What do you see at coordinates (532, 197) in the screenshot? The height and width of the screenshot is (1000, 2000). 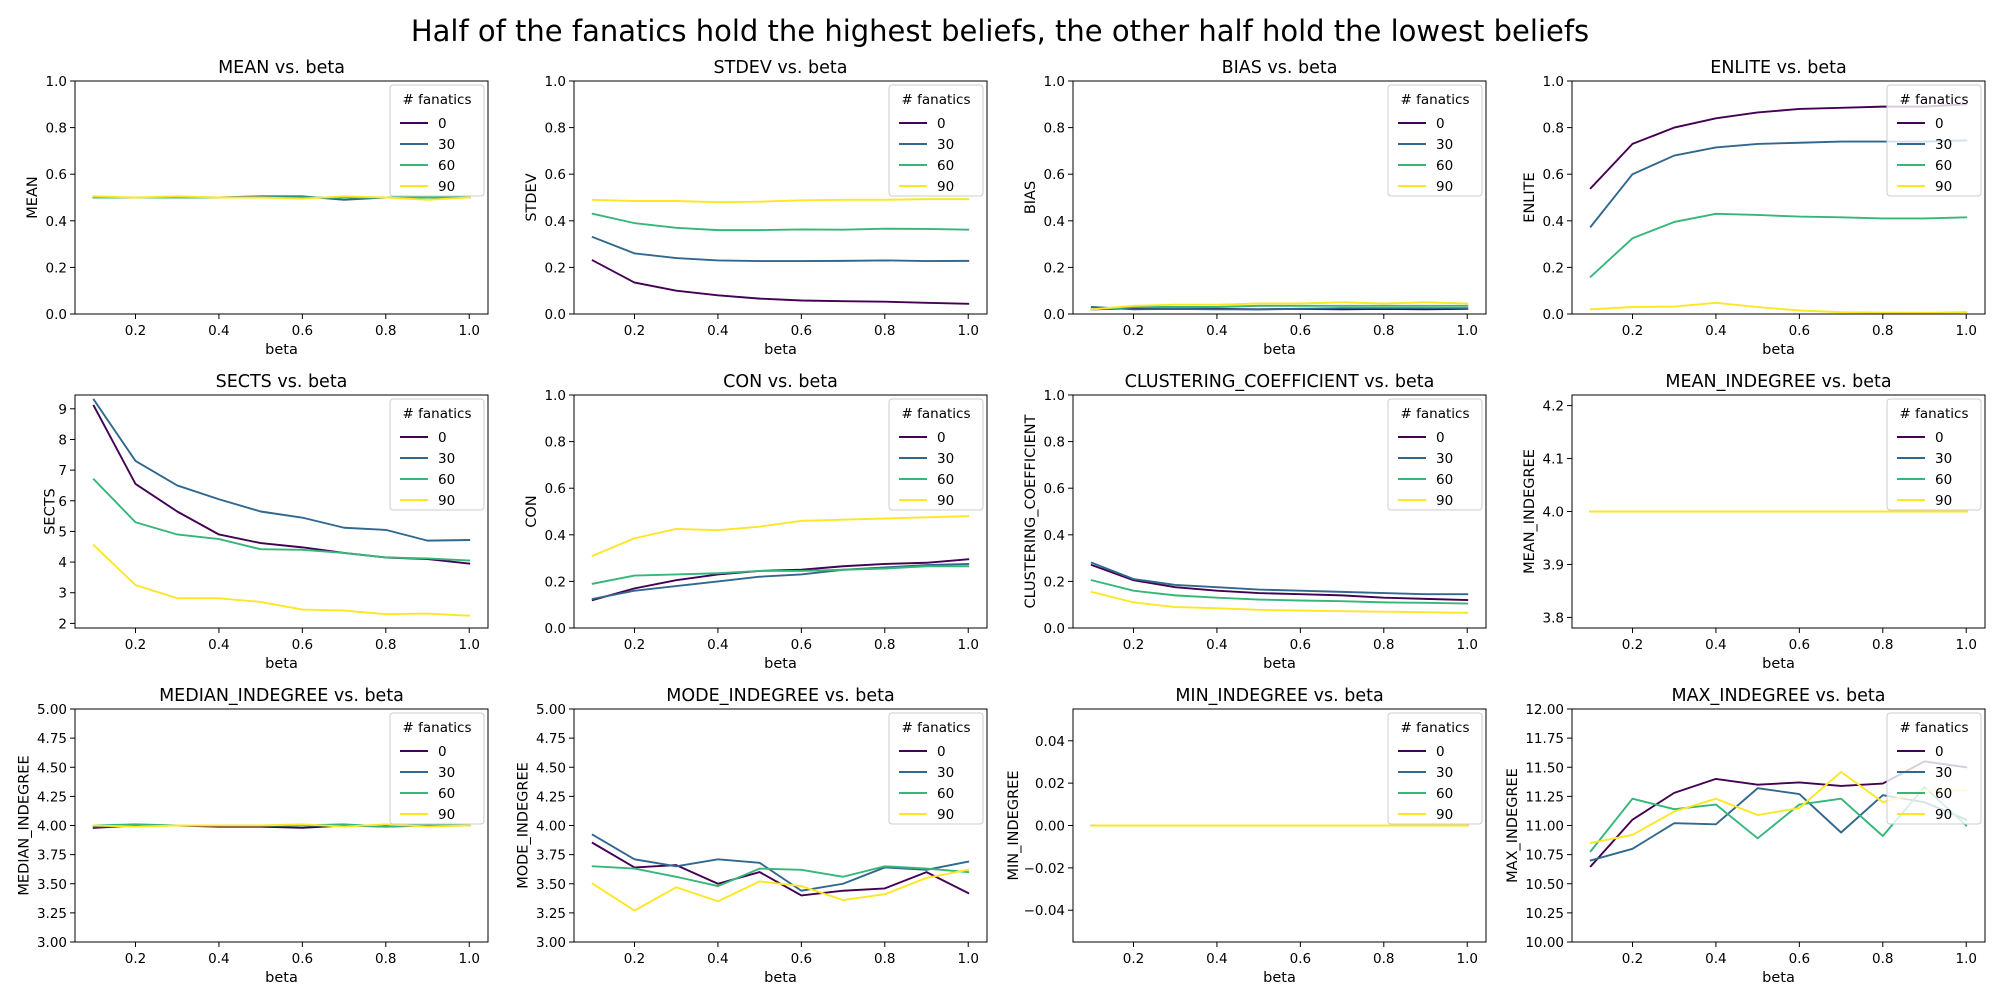 I see `y-axis-label: STDEV` at bounding box center [532, 197].